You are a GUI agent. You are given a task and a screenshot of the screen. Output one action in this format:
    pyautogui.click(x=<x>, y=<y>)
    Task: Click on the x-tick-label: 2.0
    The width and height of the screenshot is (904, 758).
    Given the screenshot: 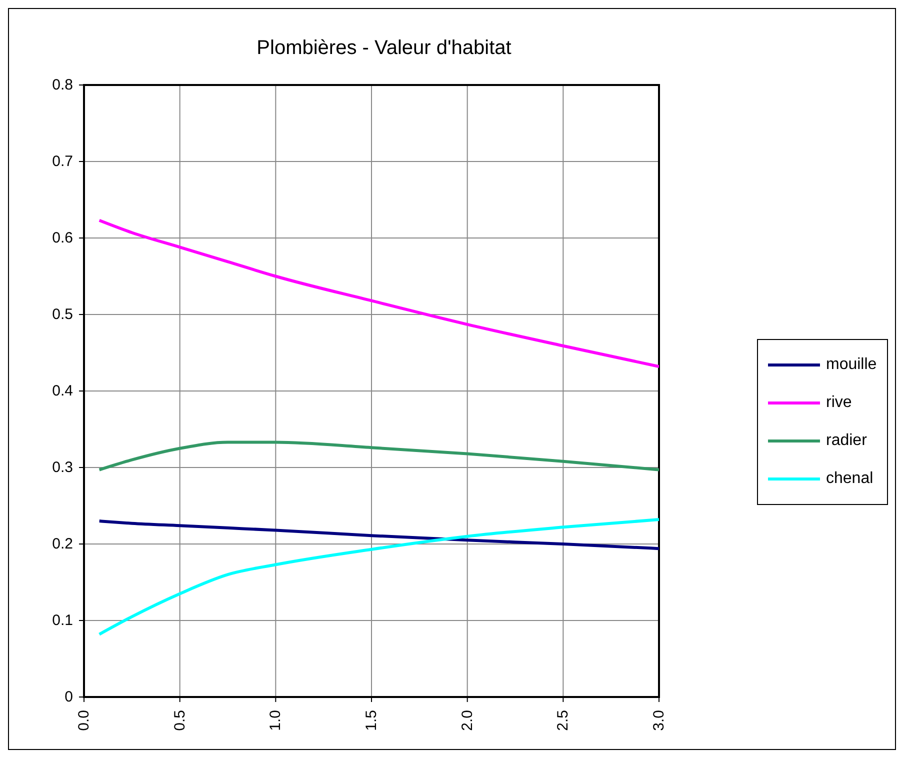 What is the action you would take?
    pyautogui.click(x=467, y=720)
    